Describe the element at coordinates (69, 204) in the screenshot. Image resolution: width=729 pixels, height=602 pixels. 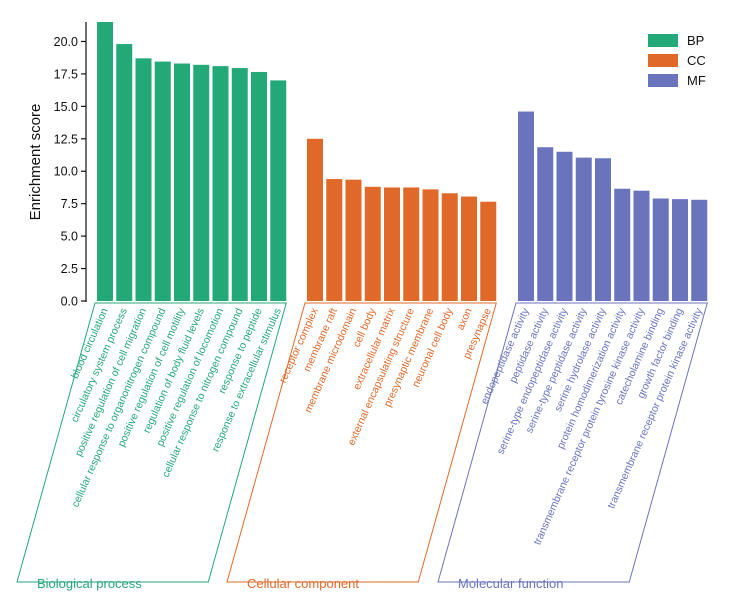
I see `y-tick-label: 7.5` at that location.